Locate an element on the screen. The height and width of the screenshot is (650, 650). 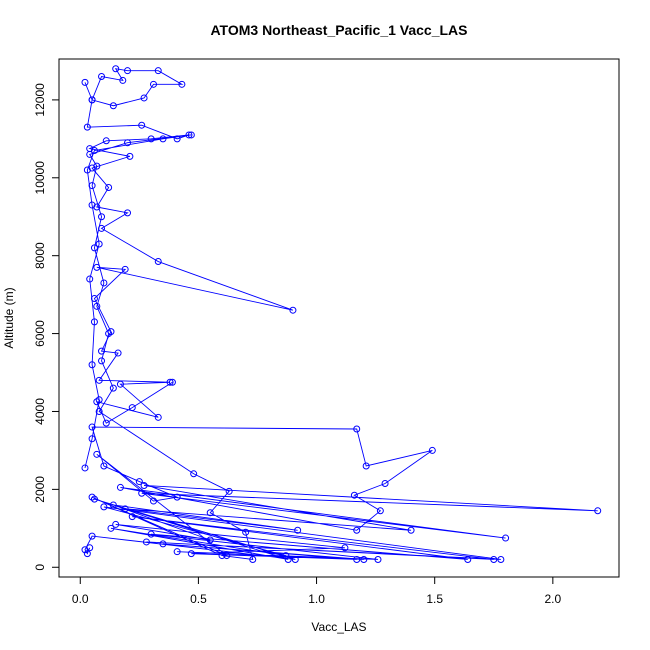
y-axis-title: Altitude (m) is located at coordinates (9, 317).